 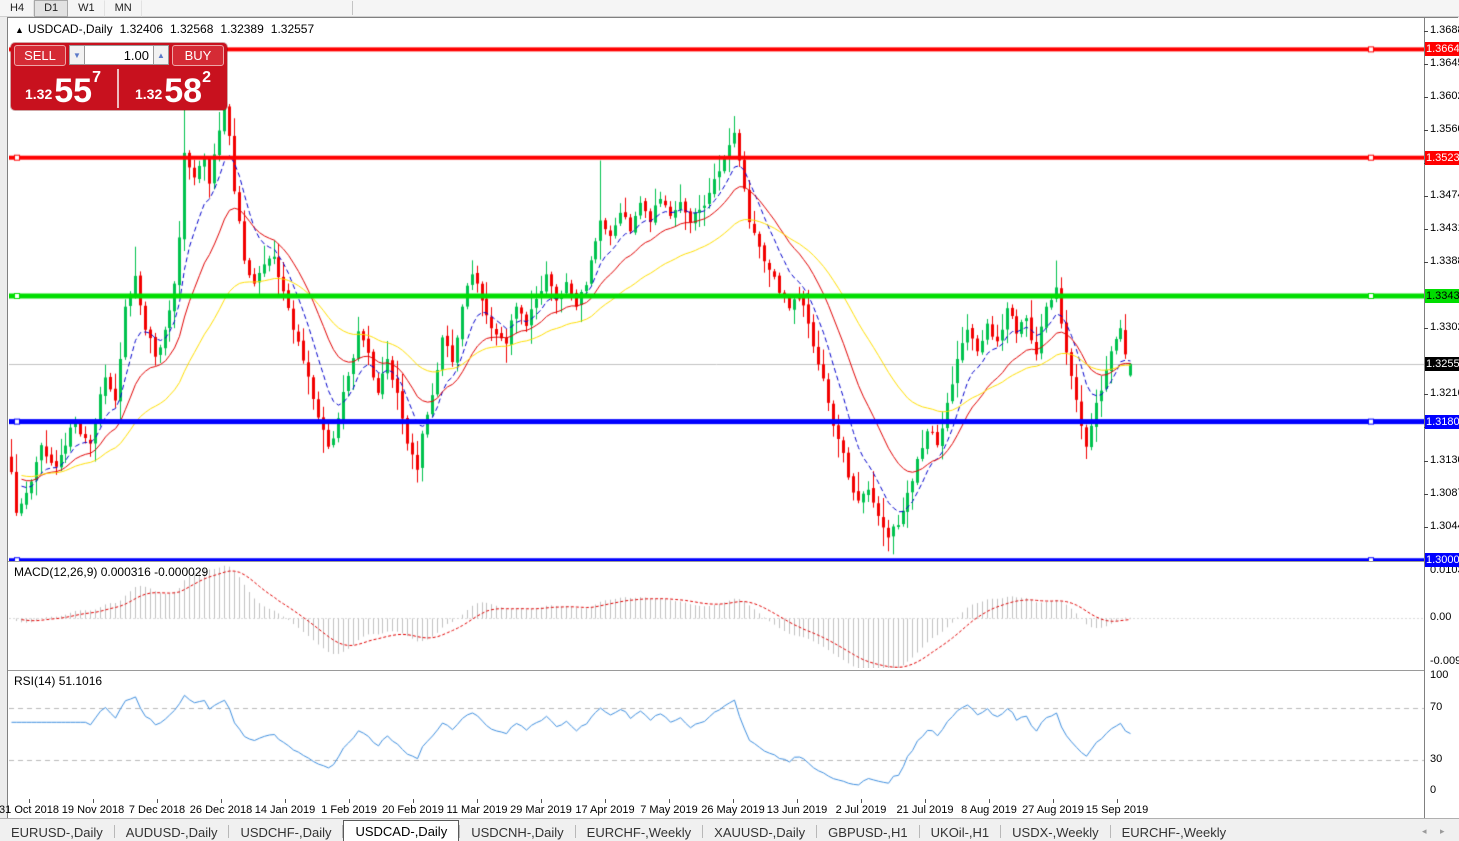 What do you see at coordinates (1442, 157) in the screenshot?
I see `price-level-badge: 1.35237` at bounding box center [1442, 157].